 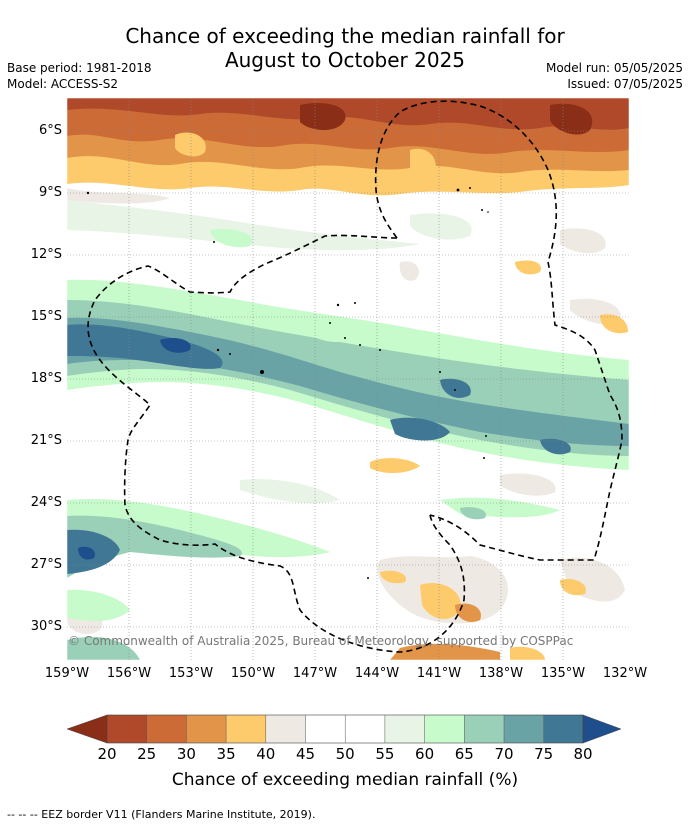 What do you see at coordinates (563, 673) in the screenshot?
I see `lon-label: 135°W` at bounding box center [563, 673].